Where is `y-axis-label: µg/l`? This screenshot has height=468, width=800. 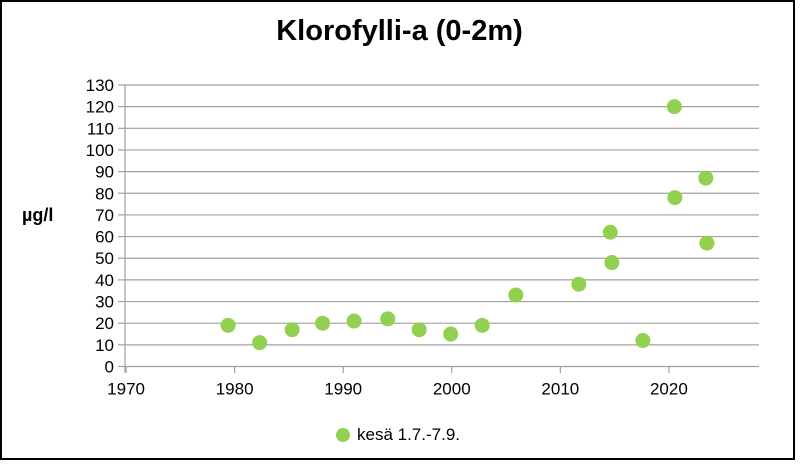
y-axis-label: µg/l is located at coordinates (38, 215).